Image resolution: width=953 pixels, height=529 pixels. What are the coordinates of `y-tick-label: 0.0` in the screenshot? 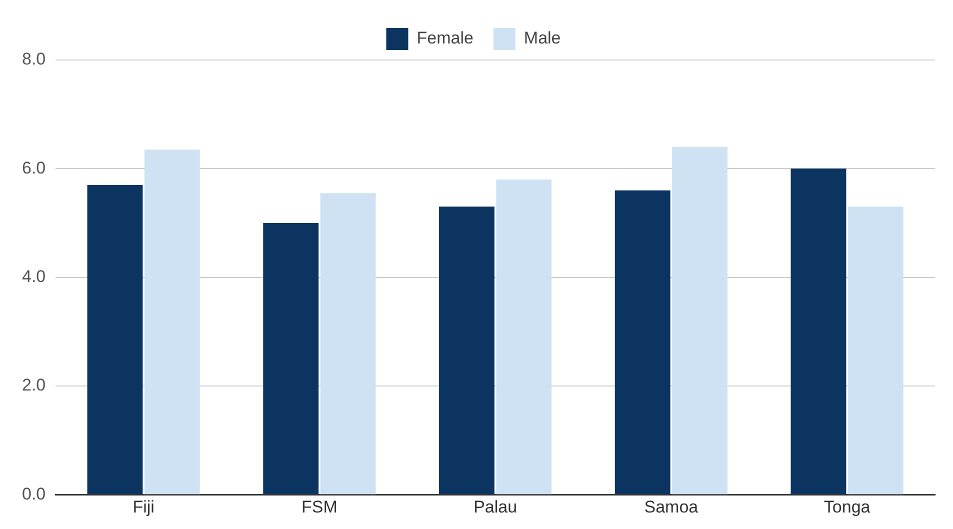 It's located at (34, 494).